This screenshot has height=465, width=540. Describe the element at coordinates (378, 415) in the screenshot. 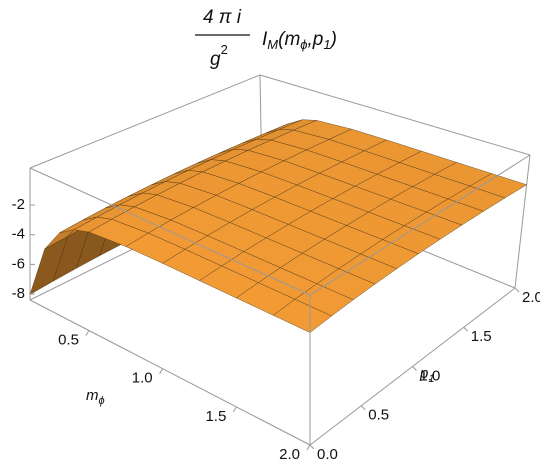

I see `y-tick-label: 0.5` at that location.